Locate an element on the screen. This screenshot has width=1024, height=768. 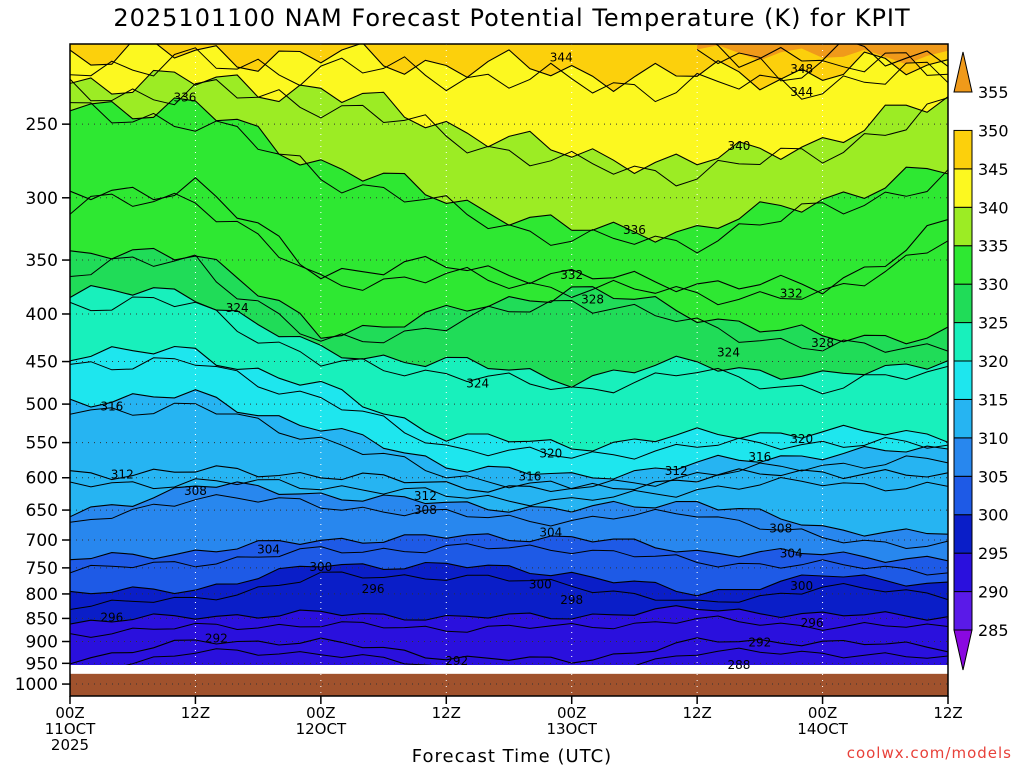
colorbar-label-350: 350 is located at coordinates (993, 130).